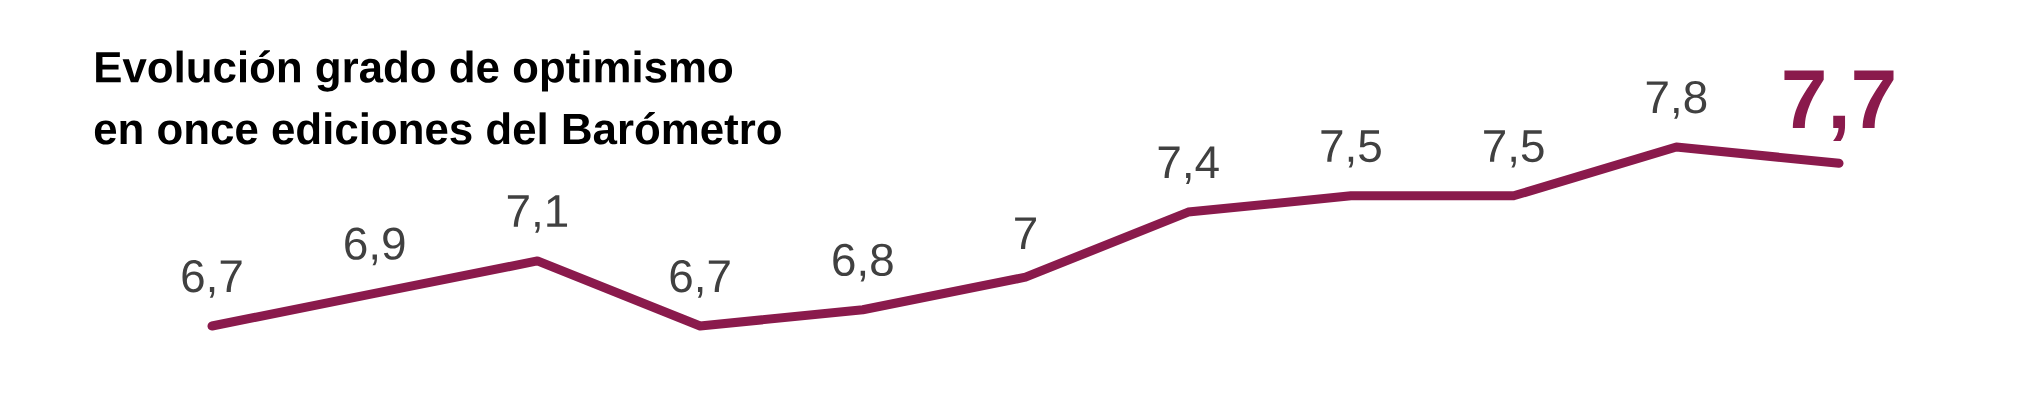  I want to click on chart-title: Evolución grado de optimismo en once ediciones del Barómetro, so click(437, 97).